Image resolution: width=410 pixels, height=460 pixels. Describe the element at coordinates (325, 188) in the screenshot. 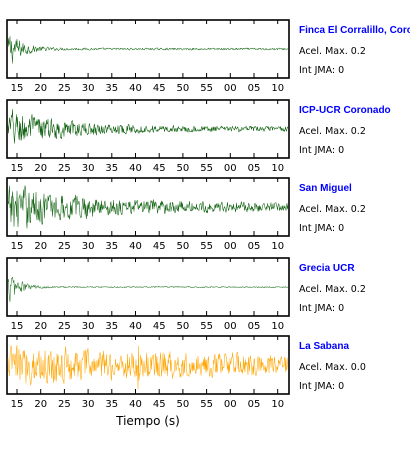

I see `station-name: San Miguel` at that location.